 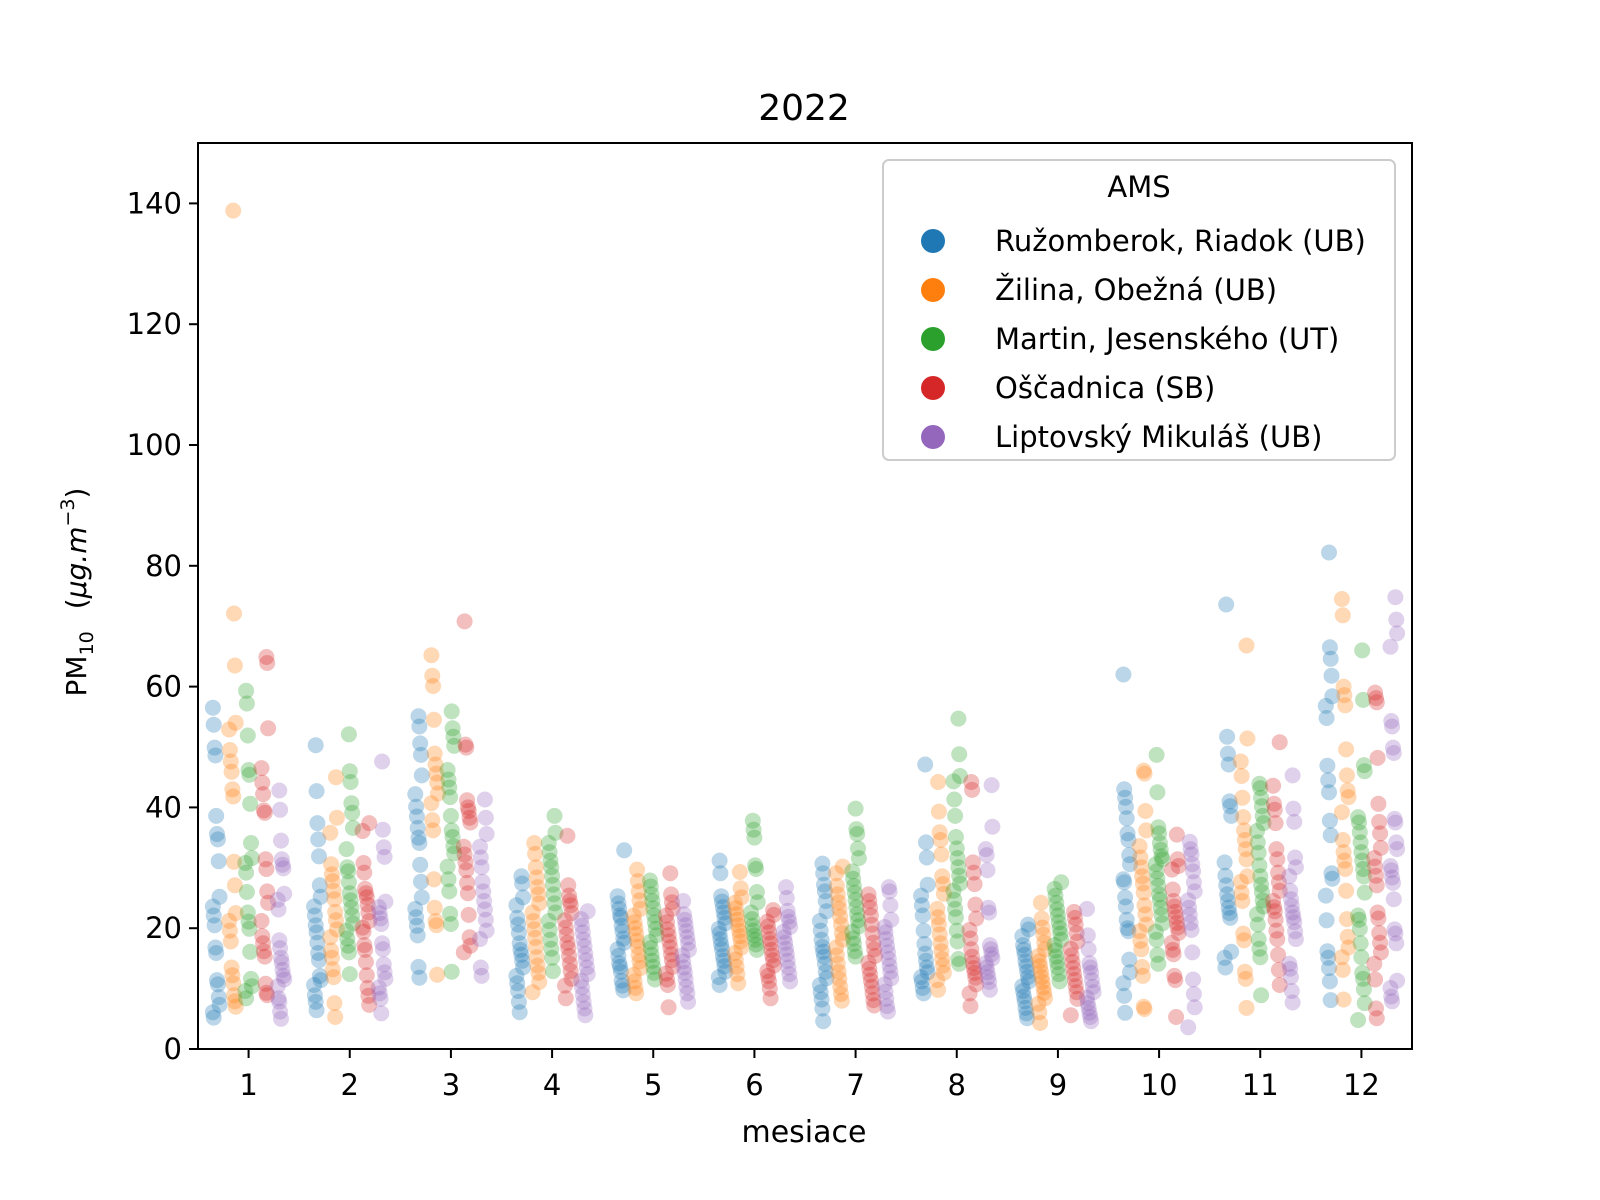 What do you see at coordinates (350, 1085) in the screenshot?
I see `x-tick-label: 2` at bounding box center [350, 1085].